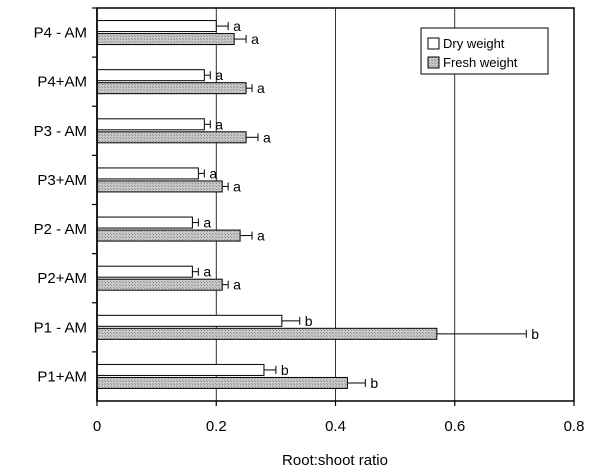 This screenshot has width=598, height=473. What do you see at coordinates (335, 426) in the screenshot?
I see `x-tick-label: 0.4` at bounding box center [335, 426].